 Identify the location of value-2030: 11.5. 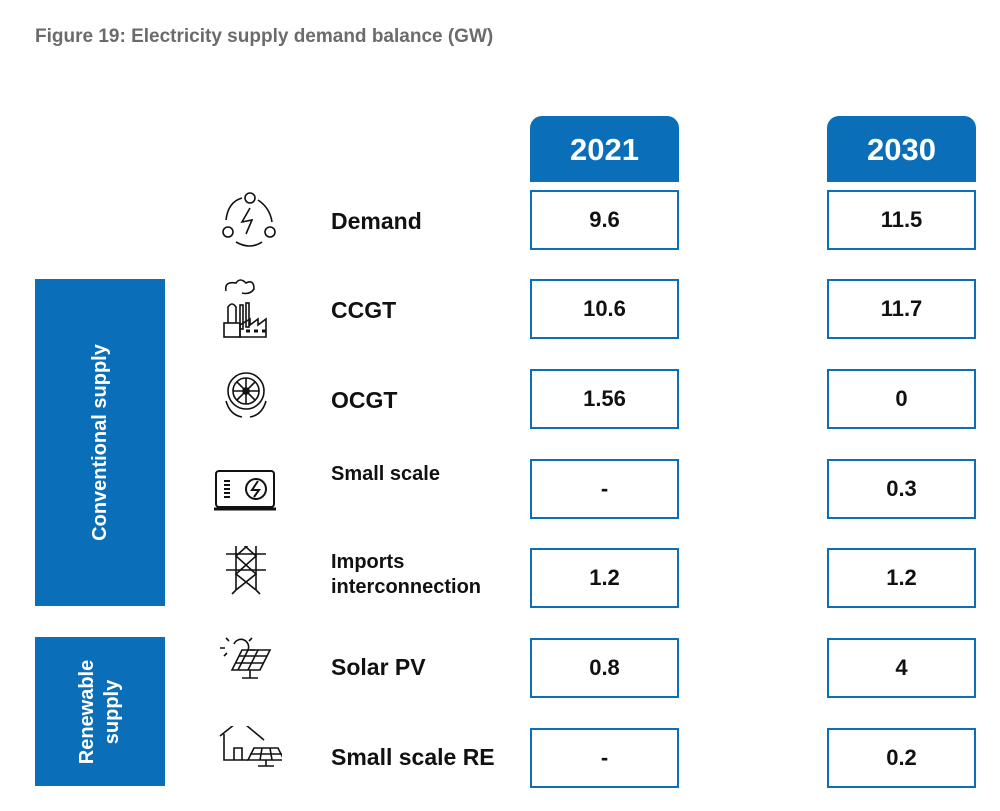
(901, 220).